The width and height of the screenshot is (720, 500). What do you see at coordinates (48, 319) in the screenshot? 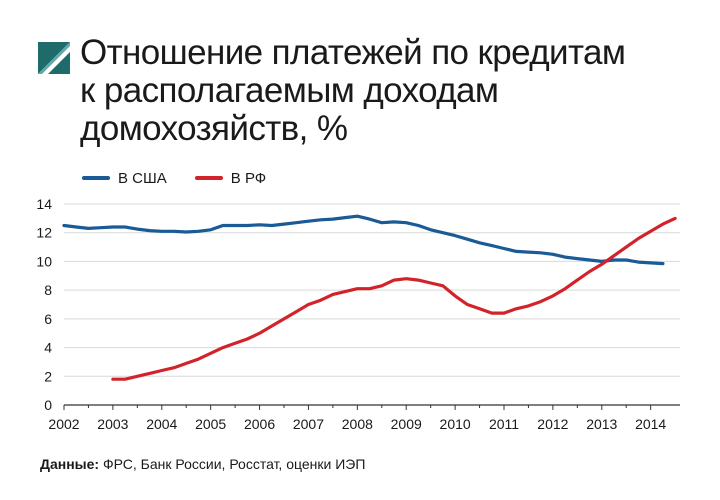
I see `y-tick-label-6: 6` at bounding box center [48, 319].